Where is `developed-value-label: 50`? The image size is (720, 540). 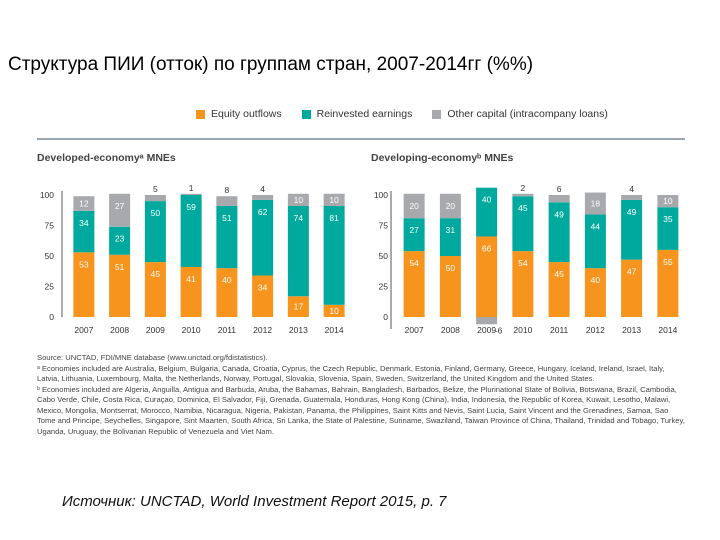 developed-value-label: 50 is located at coordinates (156, 213).